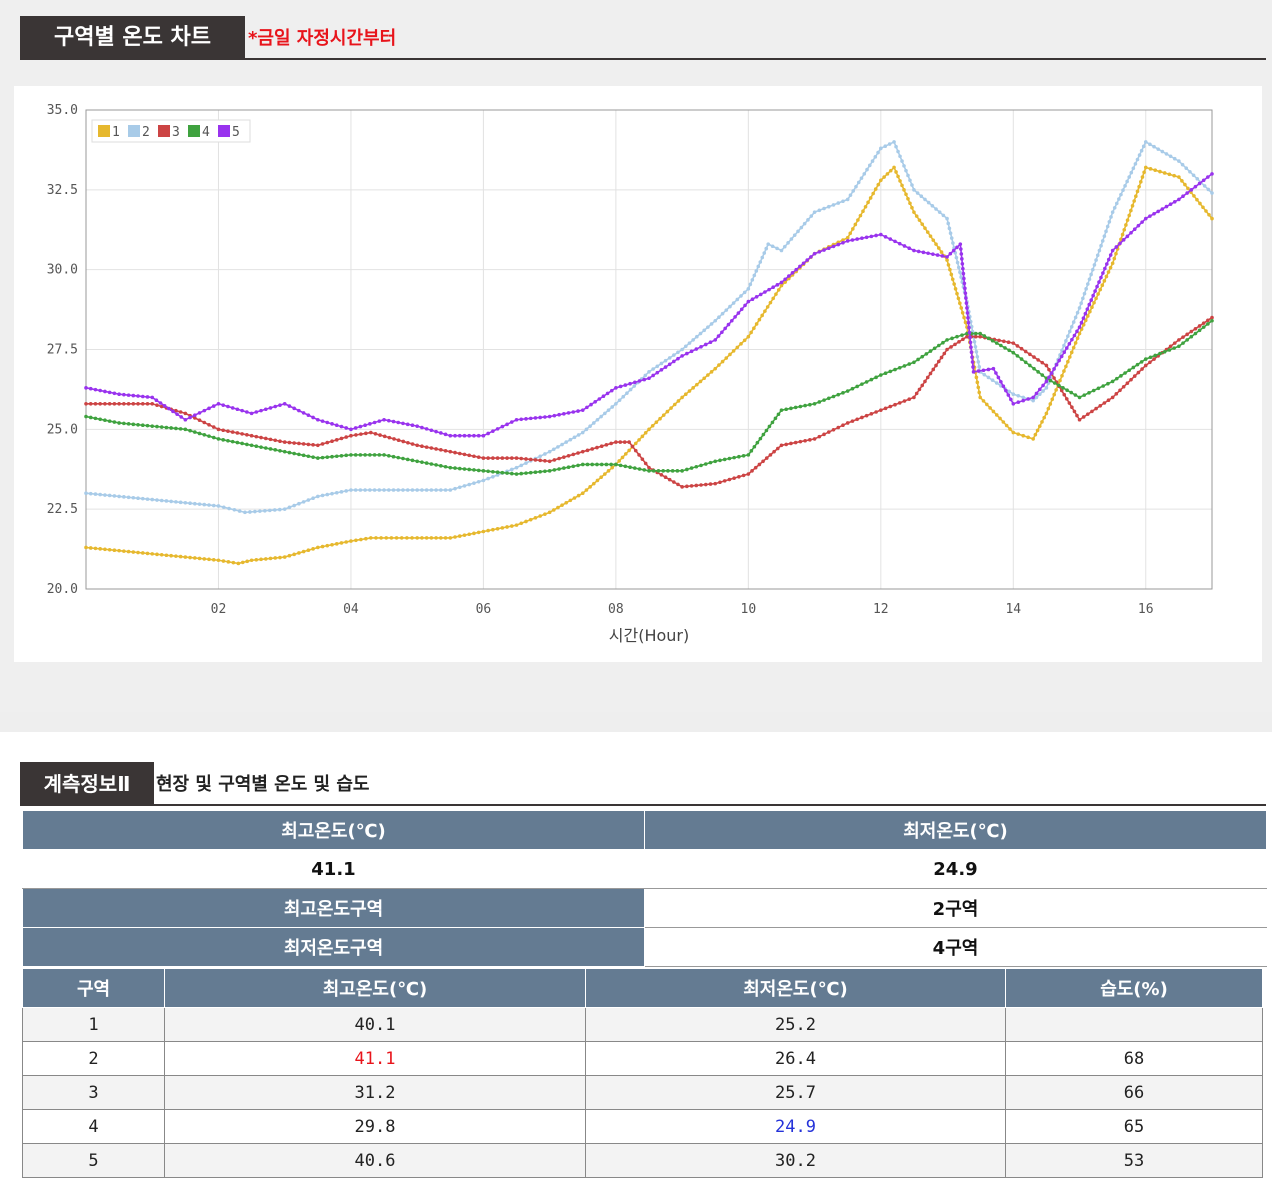 The image size is (1272, 1190). What do you see at coordinates (62, 350) in the screenshot?
I see `y-tick-label: 27.5` at bounding box center [62, 350].